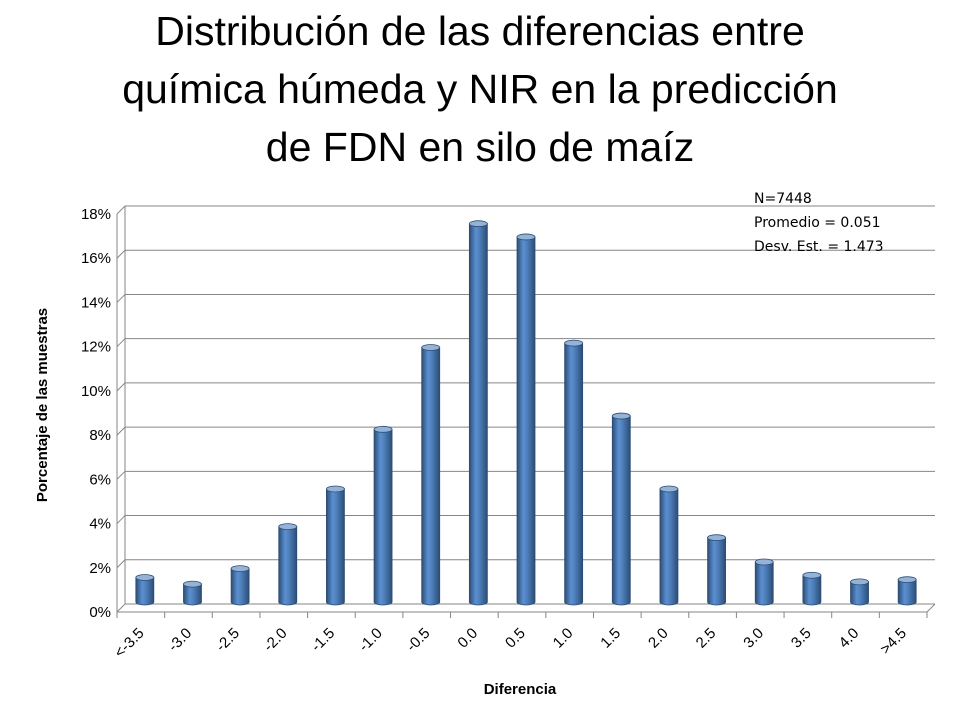  What do you see at coordinates (228, 640) in the screenshot?
I see `x-tick-label: -2.5` at bounding box center [228, 640].